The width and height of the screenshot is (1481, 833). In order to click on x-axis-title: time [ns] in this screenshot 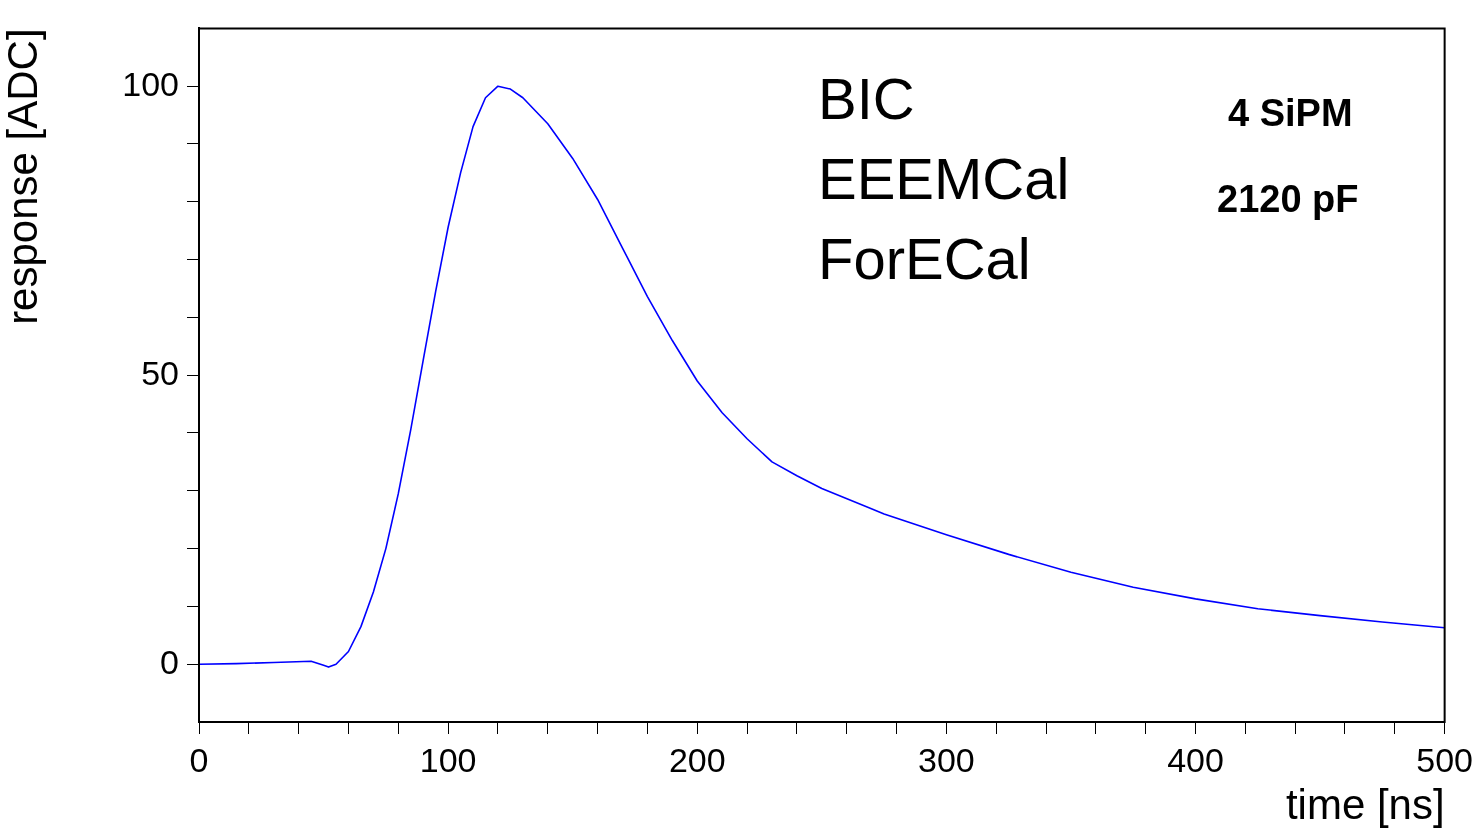, I will do `click(1365, 805)`.